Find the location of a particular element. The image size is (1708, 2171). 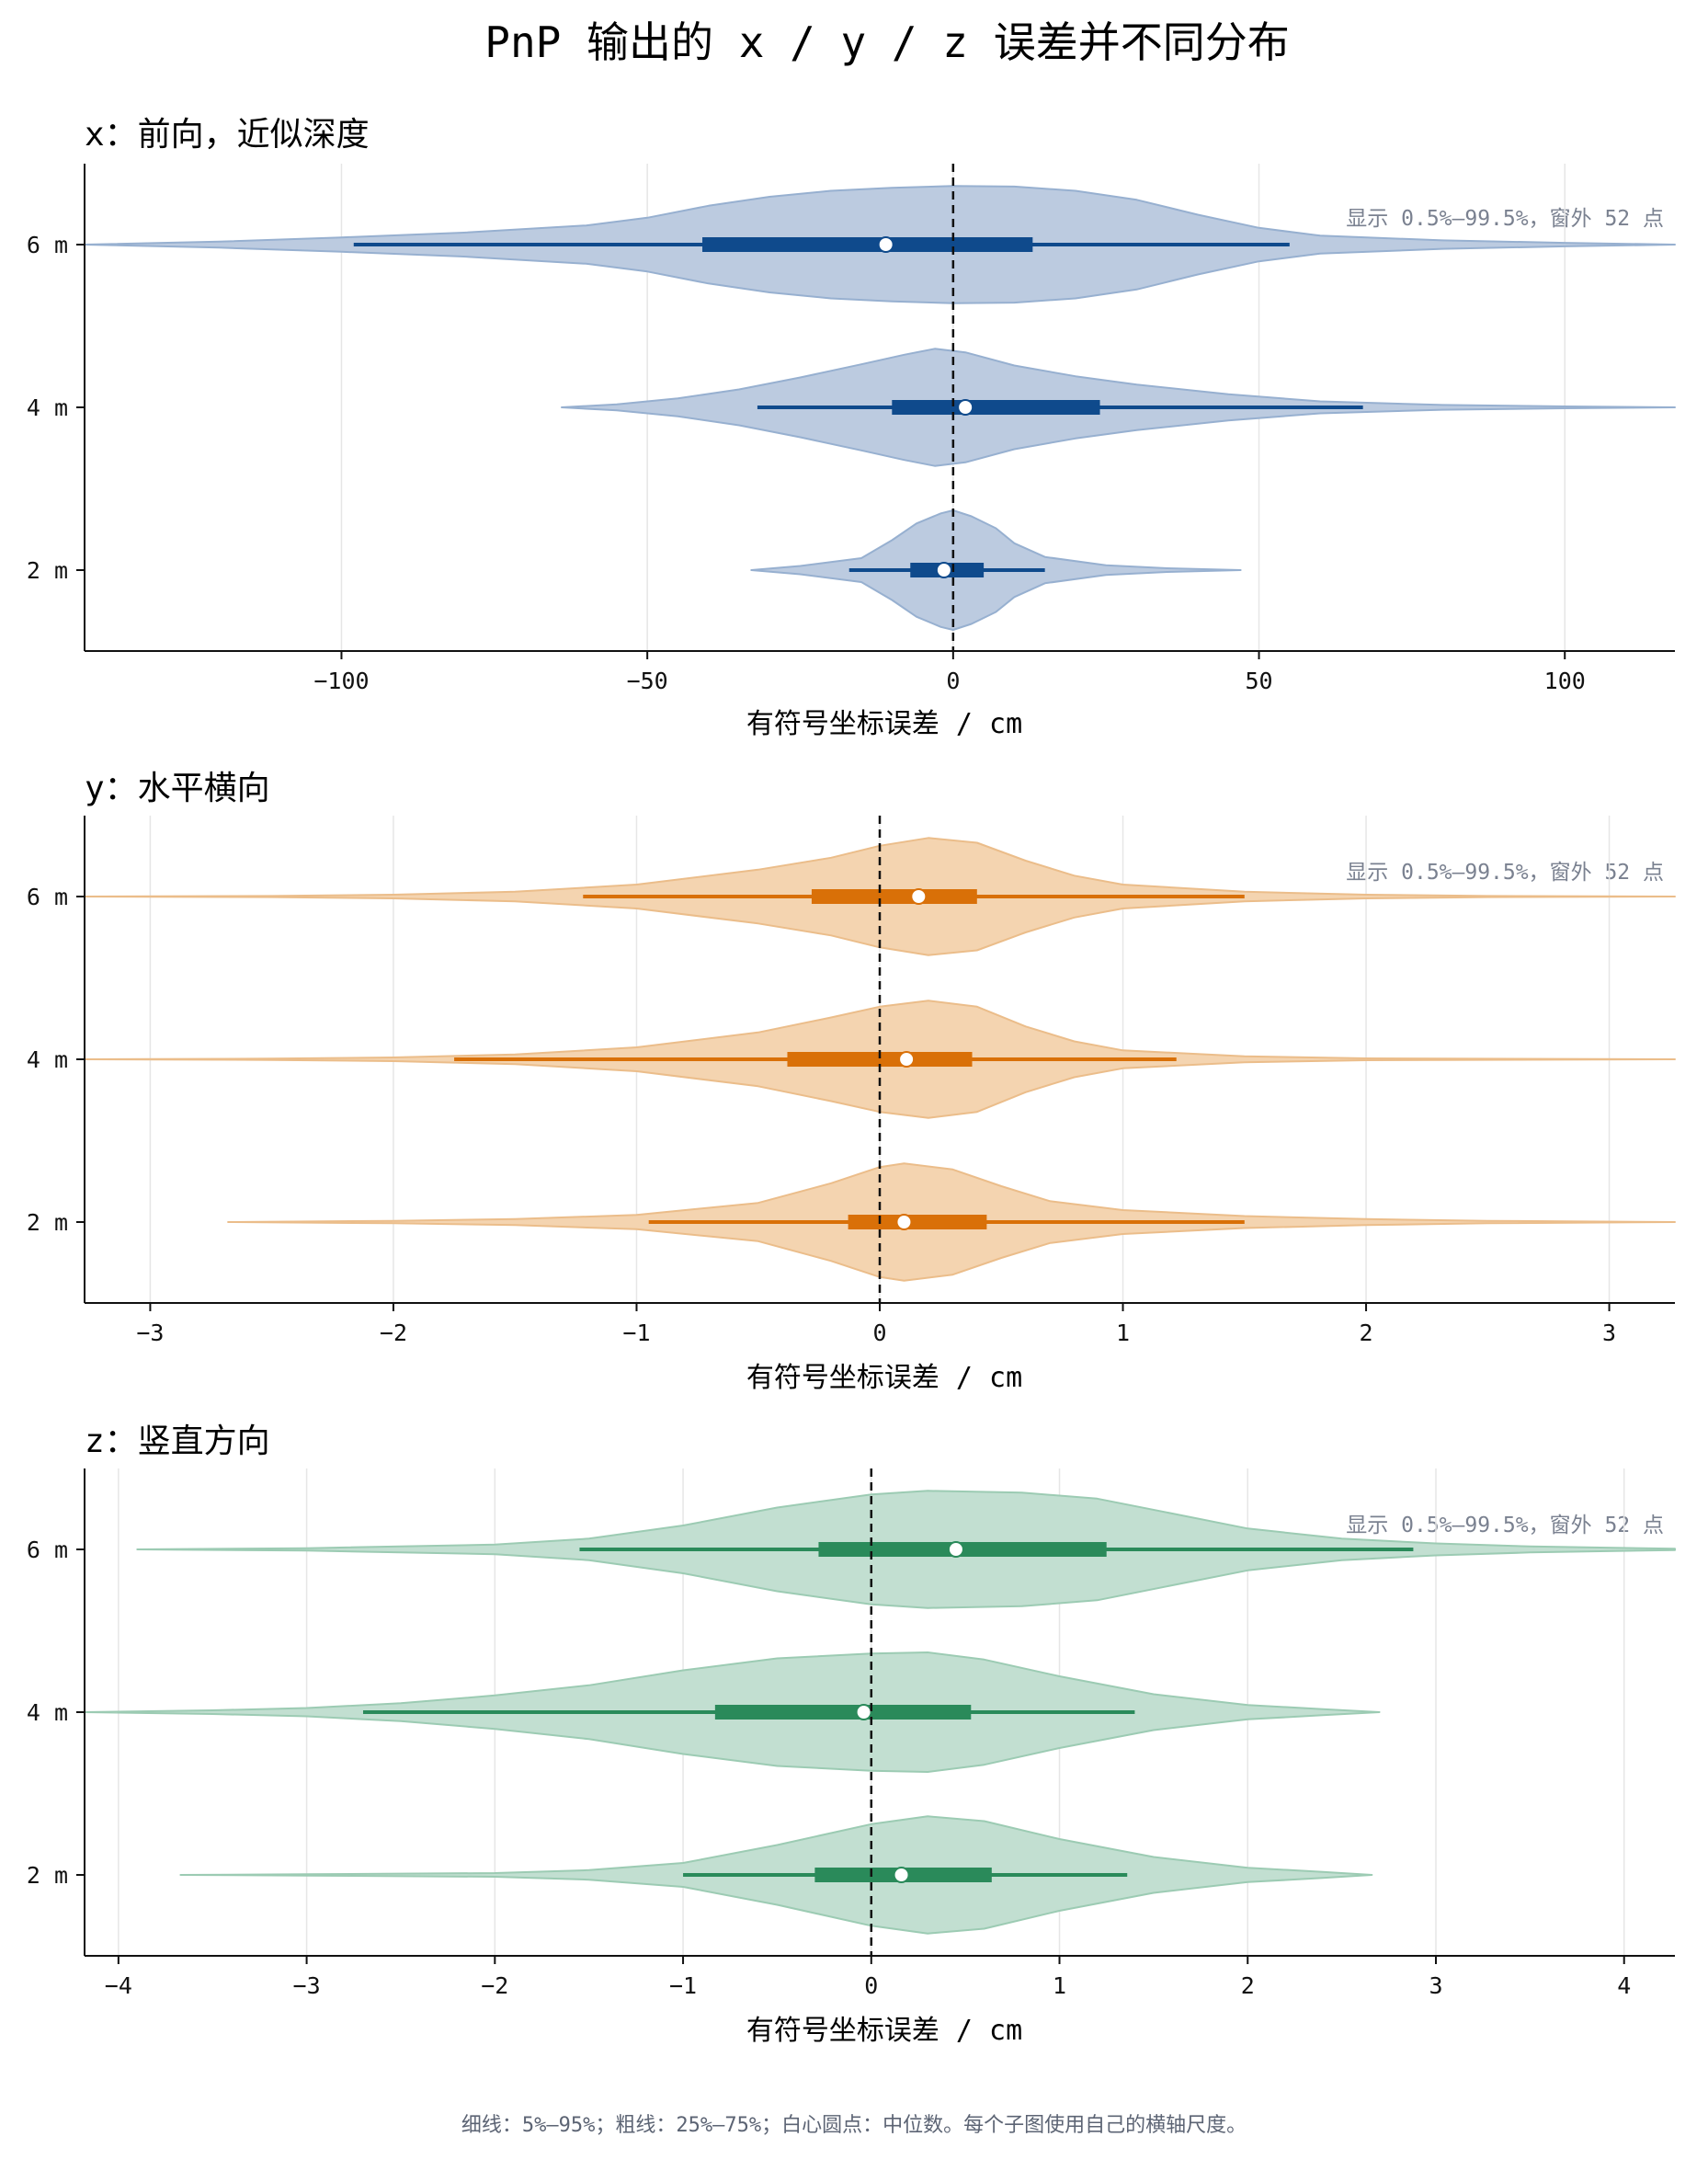

x-tick-label: 4 is located at coordinates (1624, 1985).